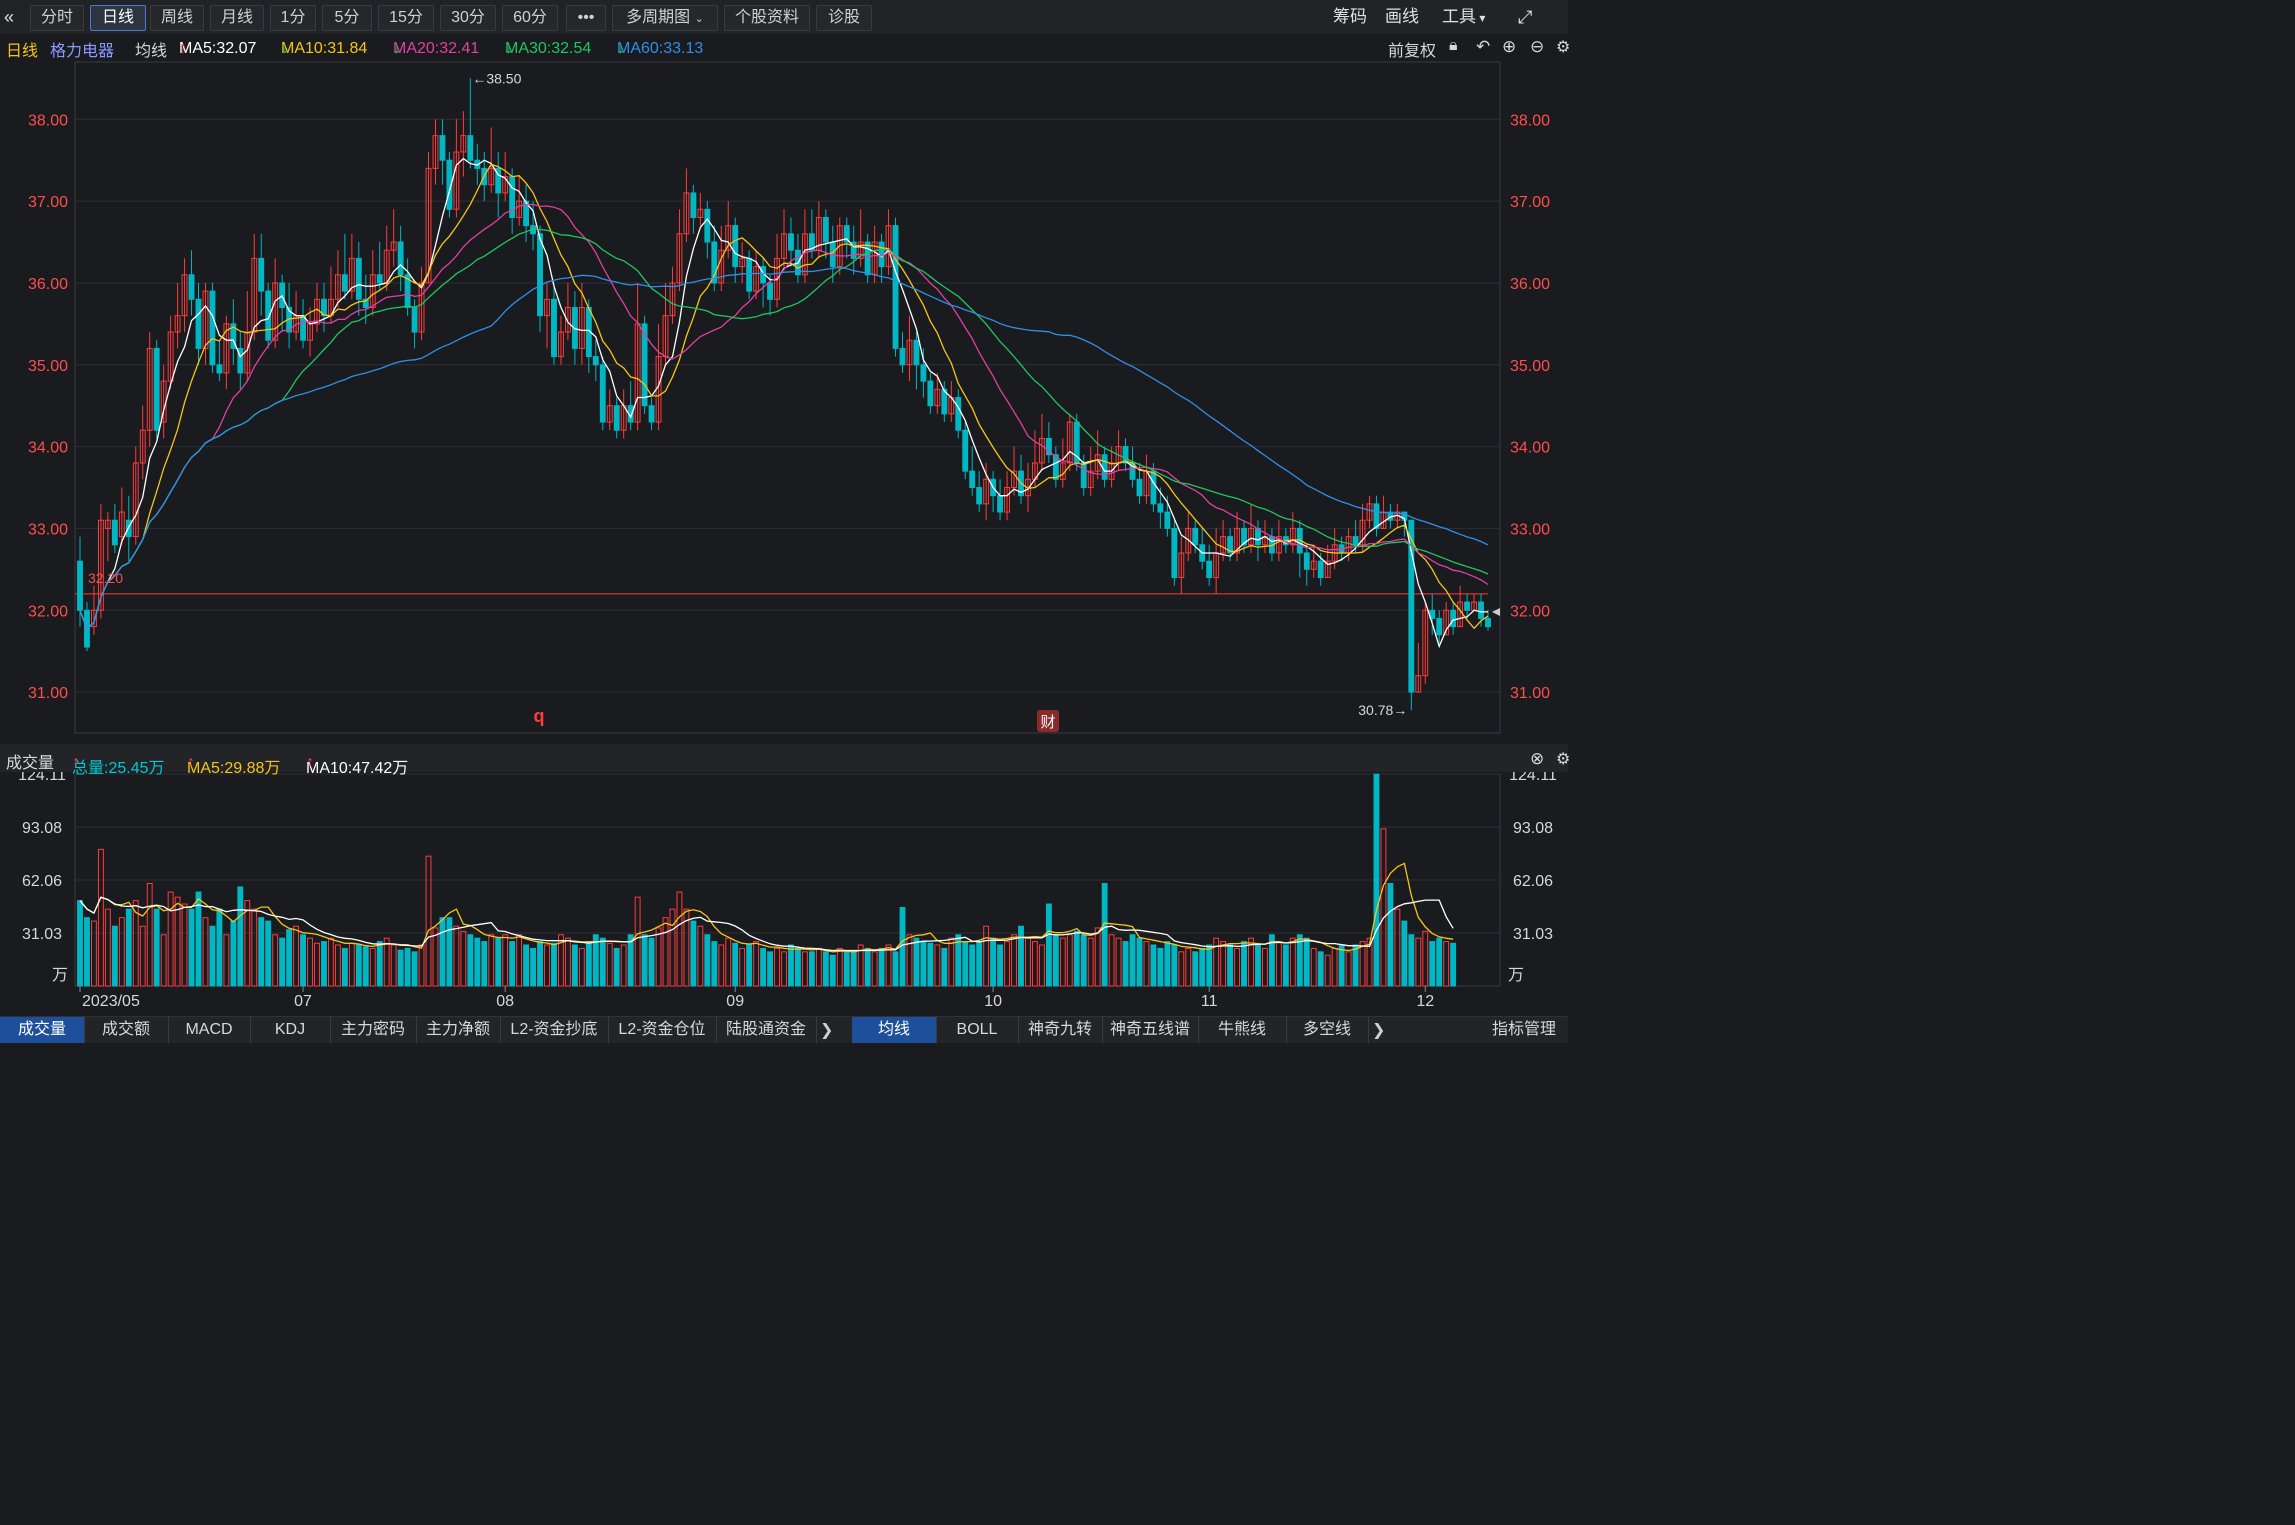 This screenshot has width=2295, height=1525. What do you see at coordinates (1060, 1030) in the screenshot?
I see `indicator-tab-right-2: 神奇九转` at bounding box center [1060, 1030].